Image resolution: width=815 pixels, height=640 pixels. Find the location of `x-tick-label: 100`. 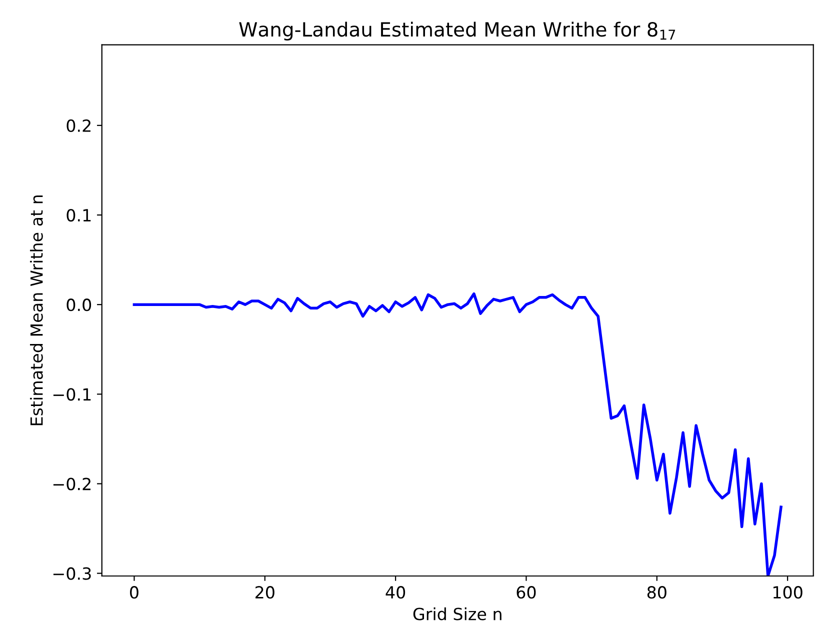

x-tick-label: 100 is located at coordinates (787, 592).